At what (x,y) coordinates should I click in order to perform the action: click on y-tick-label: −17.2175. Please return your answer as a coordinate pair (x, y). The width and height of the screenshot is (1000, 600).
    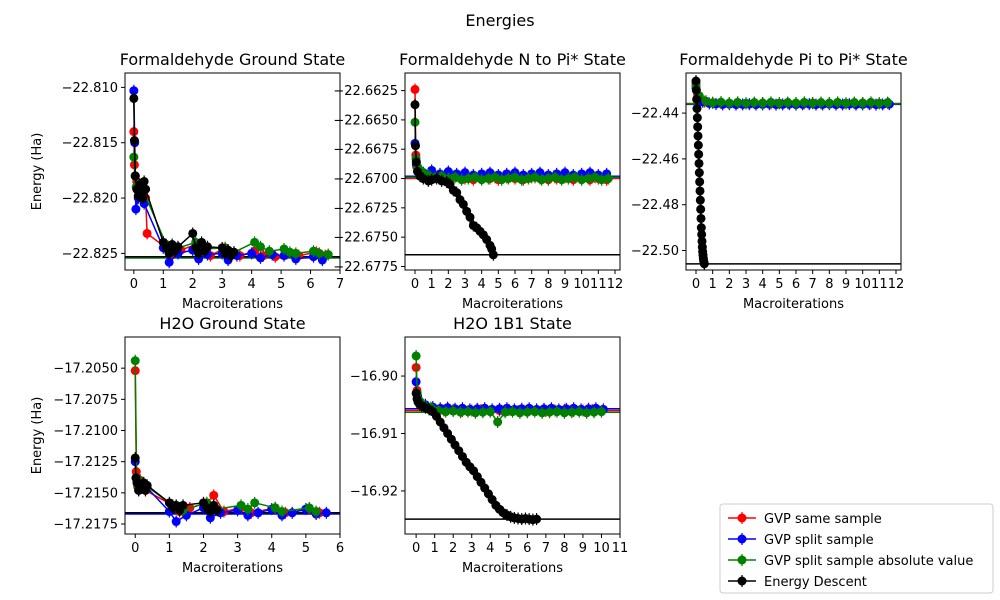
    Looking at the image, I should click on (85, 525).